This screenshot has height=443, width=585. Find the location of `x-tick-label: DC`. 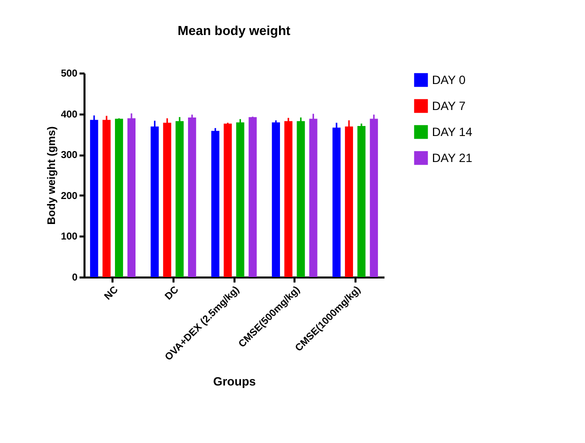

x-tick-label: DC is located at coordinates (172, 293).